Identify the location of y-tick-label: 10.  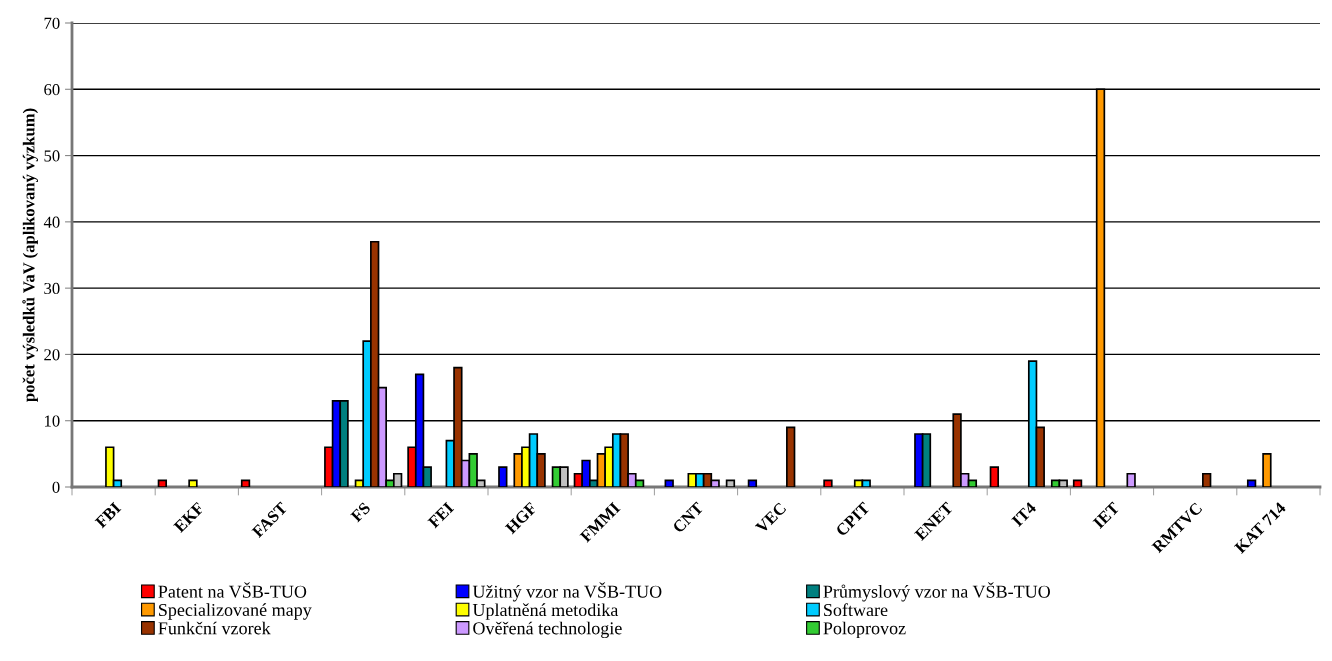
(52, 421).